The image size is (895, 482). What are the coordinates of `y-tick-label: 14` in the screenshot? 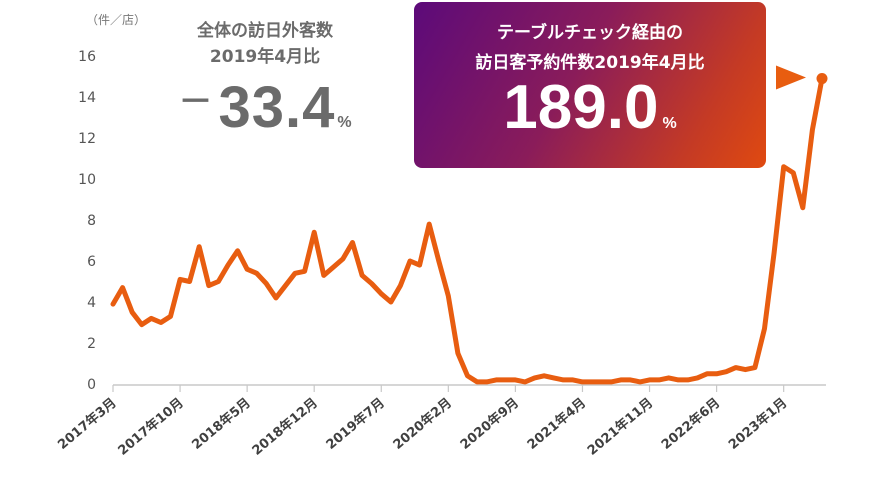 It's located at (87, 98).